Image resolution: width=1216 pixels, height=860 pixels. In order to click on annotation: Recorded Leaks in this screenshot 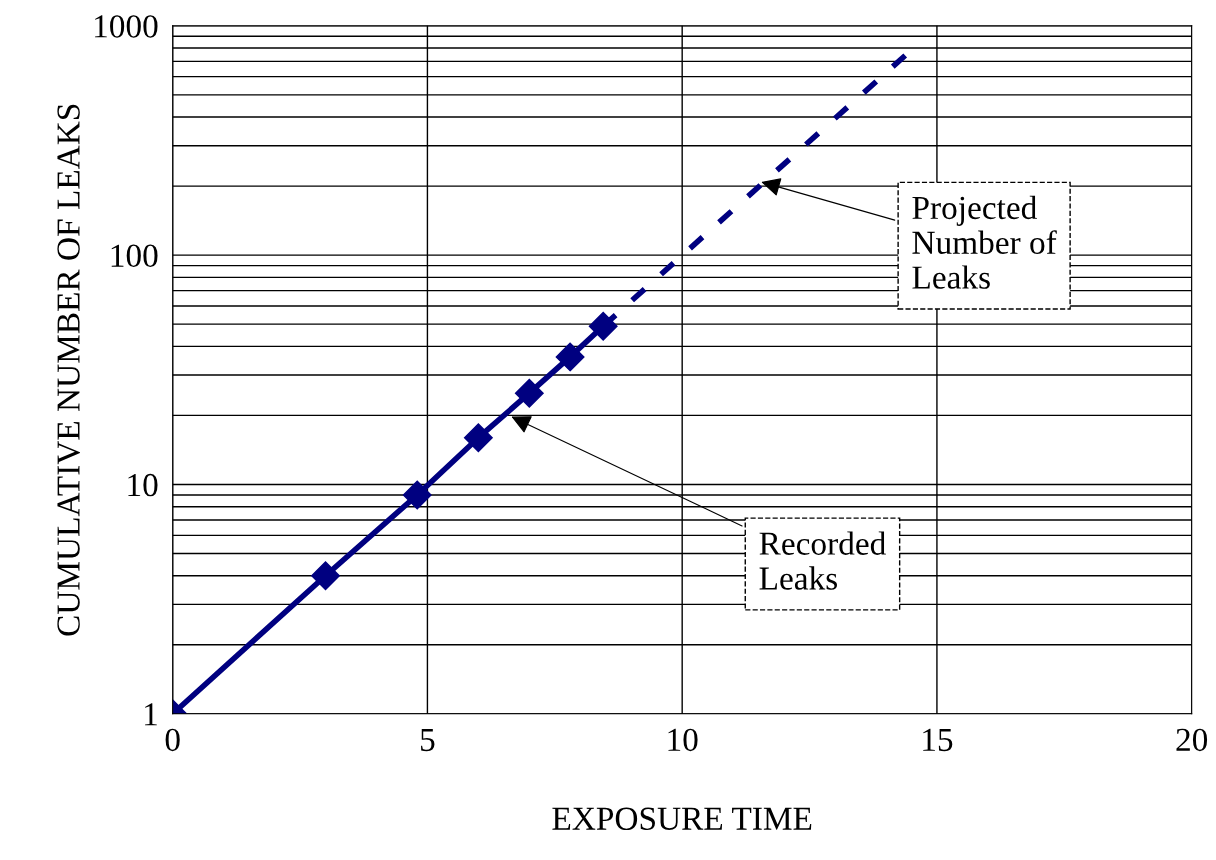, I will do `click(822, 560)`.